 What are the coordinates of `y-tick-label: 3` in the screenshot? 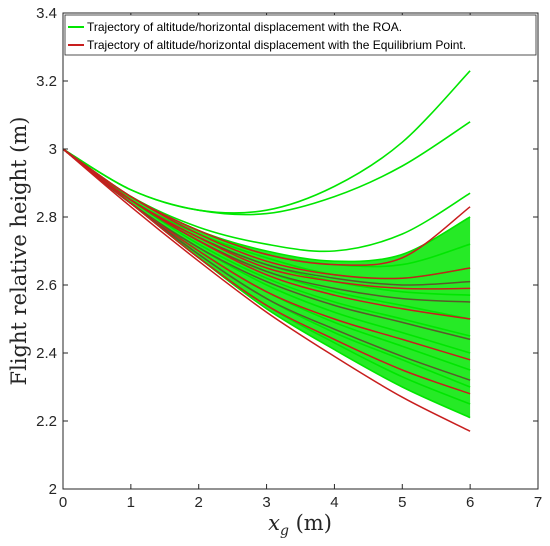 It's located at (53, 149).